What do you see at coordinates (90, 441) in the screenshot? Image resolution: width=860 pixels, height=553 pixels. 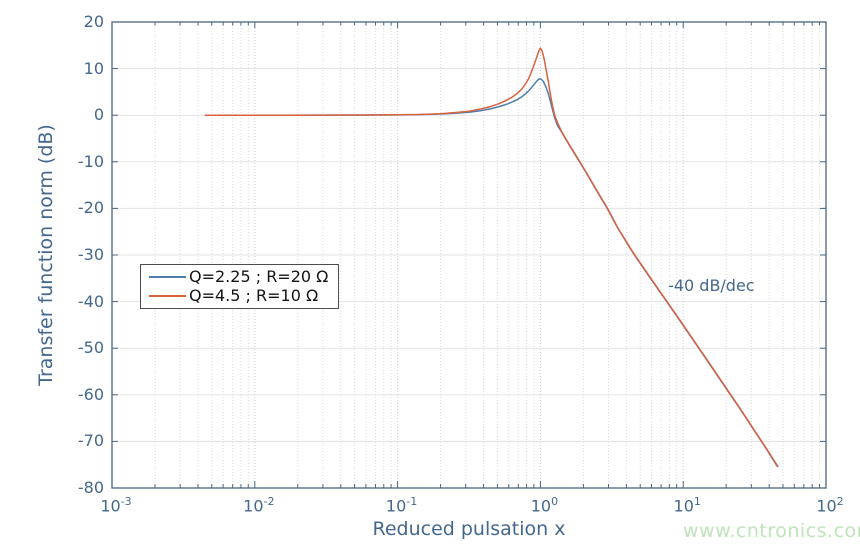 I see `y-tick-label: -70` at bounding box center [90, 441].